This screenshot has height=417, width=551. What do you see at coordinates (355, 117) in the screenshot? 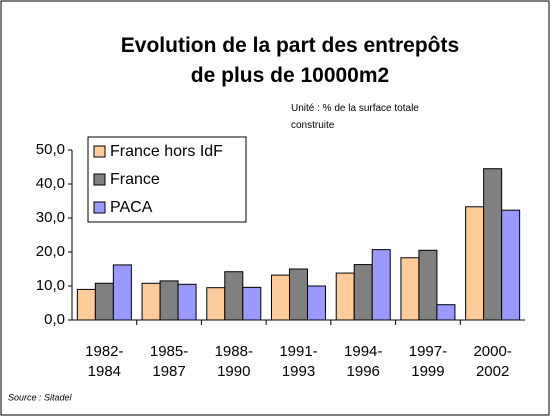
I see `chart-subtitle: Unité : % de la surface totale construite` at bounding box center [355, 117].